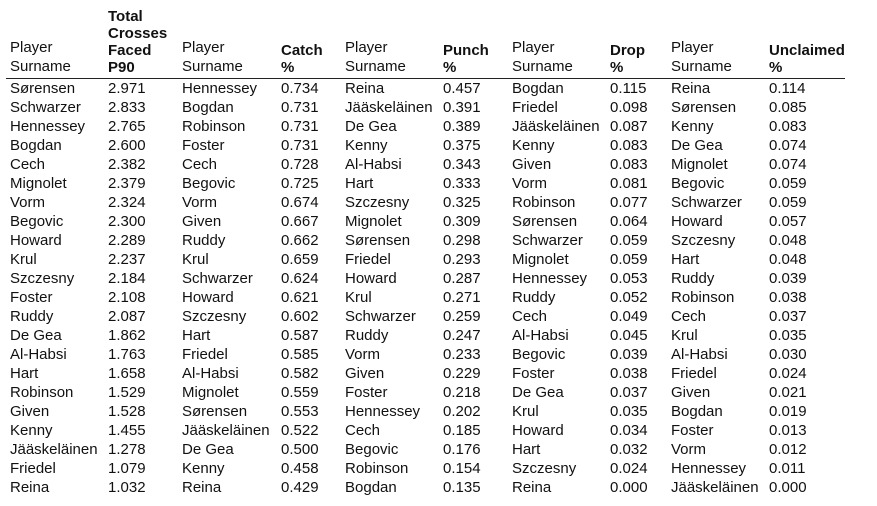 The height and width of the screenshot is (506, 877). What do you see at coordinates (462, 240) in the screenshot?
I see `punch-pct-value-cell: 0.298` at bounding box center [462, 240].